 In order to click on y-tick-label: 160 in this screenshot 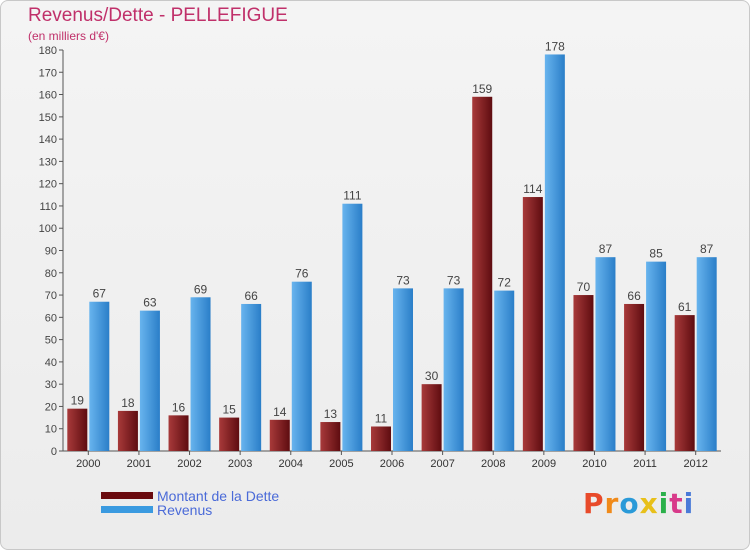, I will do `click(48, 96)`.